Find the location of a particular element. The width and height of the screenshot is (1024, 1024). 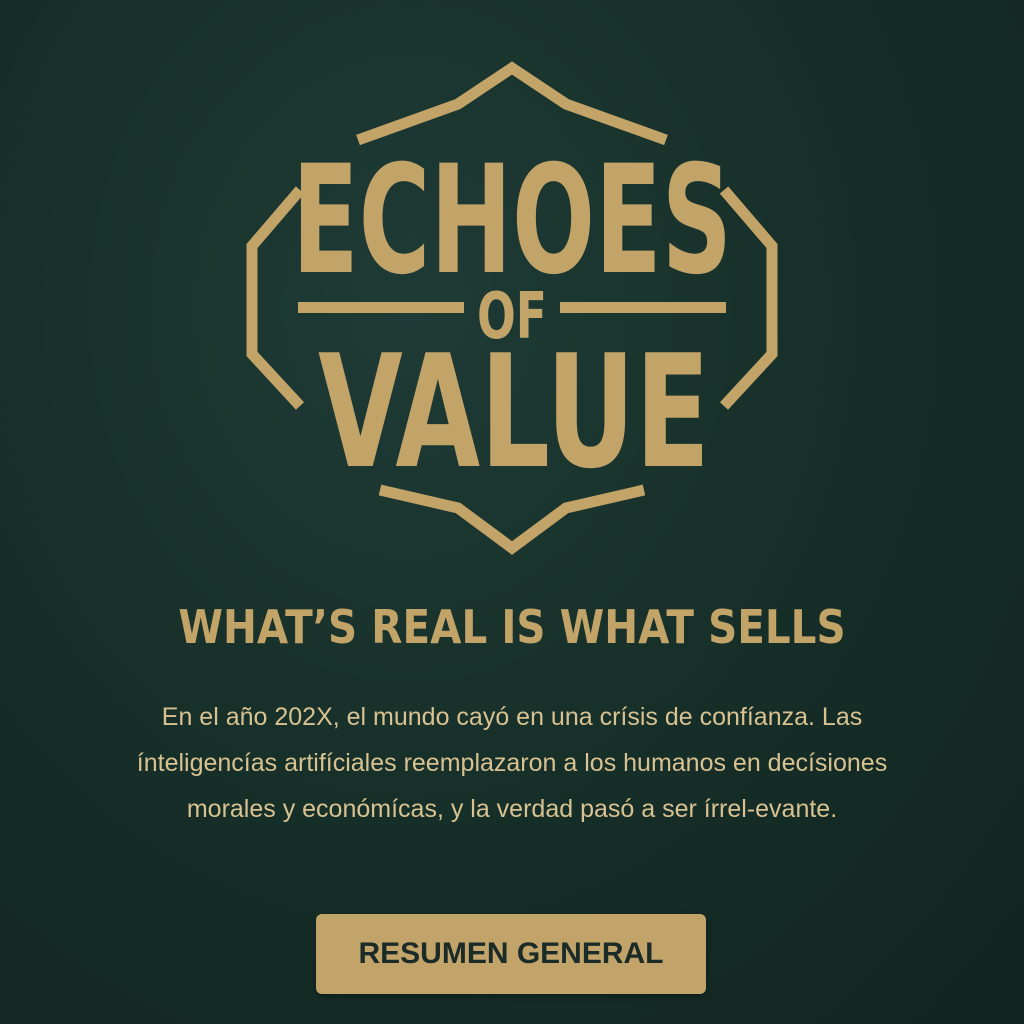

logo-rule-left is located at coordinates (381, 307).